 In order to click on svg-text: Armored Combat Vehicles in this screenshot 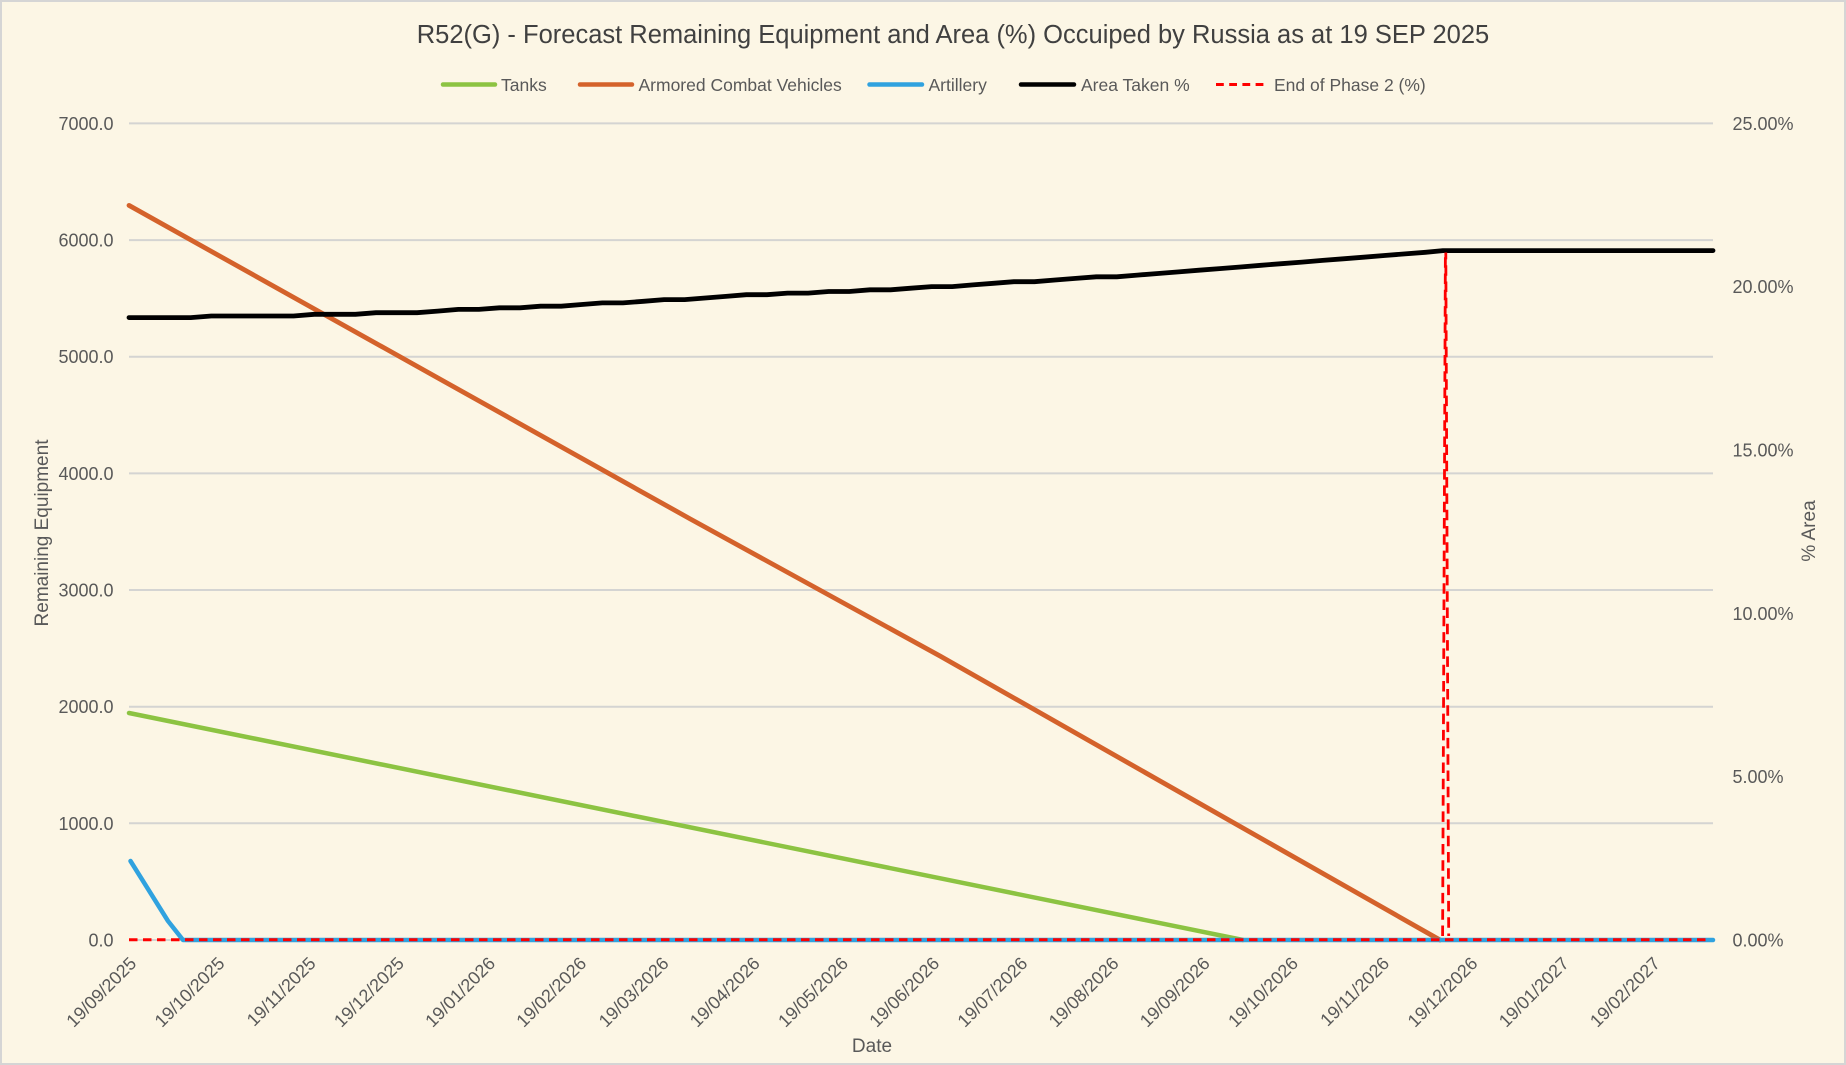, I will do `click(741, 85)`.